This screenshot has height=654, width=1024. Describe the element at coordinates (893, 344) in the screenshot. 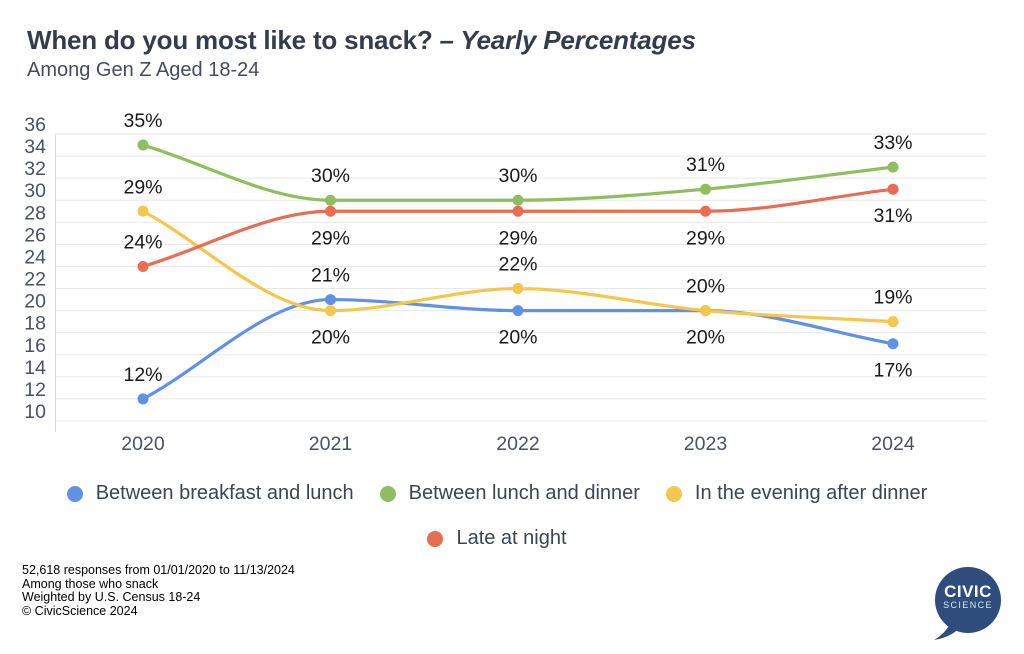

I see `data-point-between-breakfast-and-lunch-2024` at that location.